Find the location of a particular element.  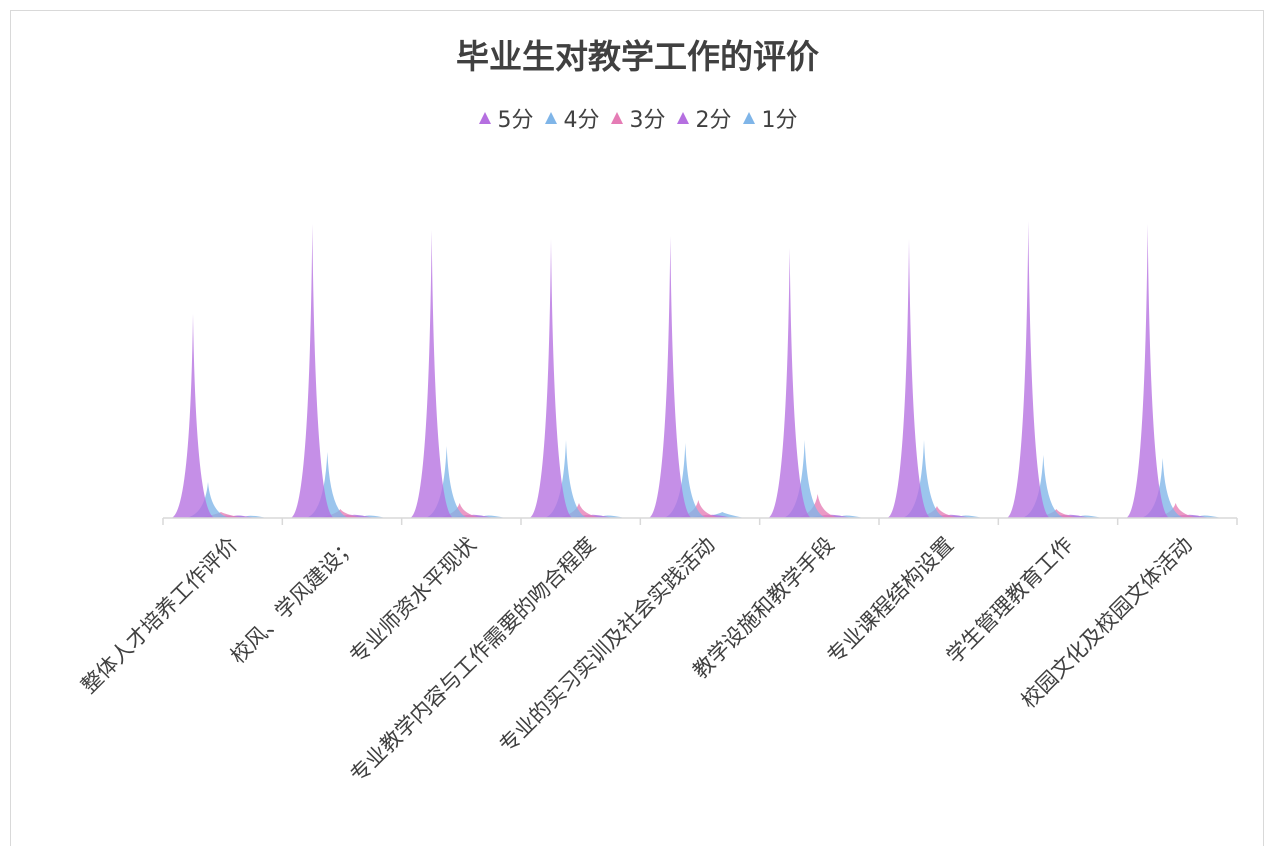

legend: 5分 4分 3分 2分 1分 is located at coordinates (637, 118).